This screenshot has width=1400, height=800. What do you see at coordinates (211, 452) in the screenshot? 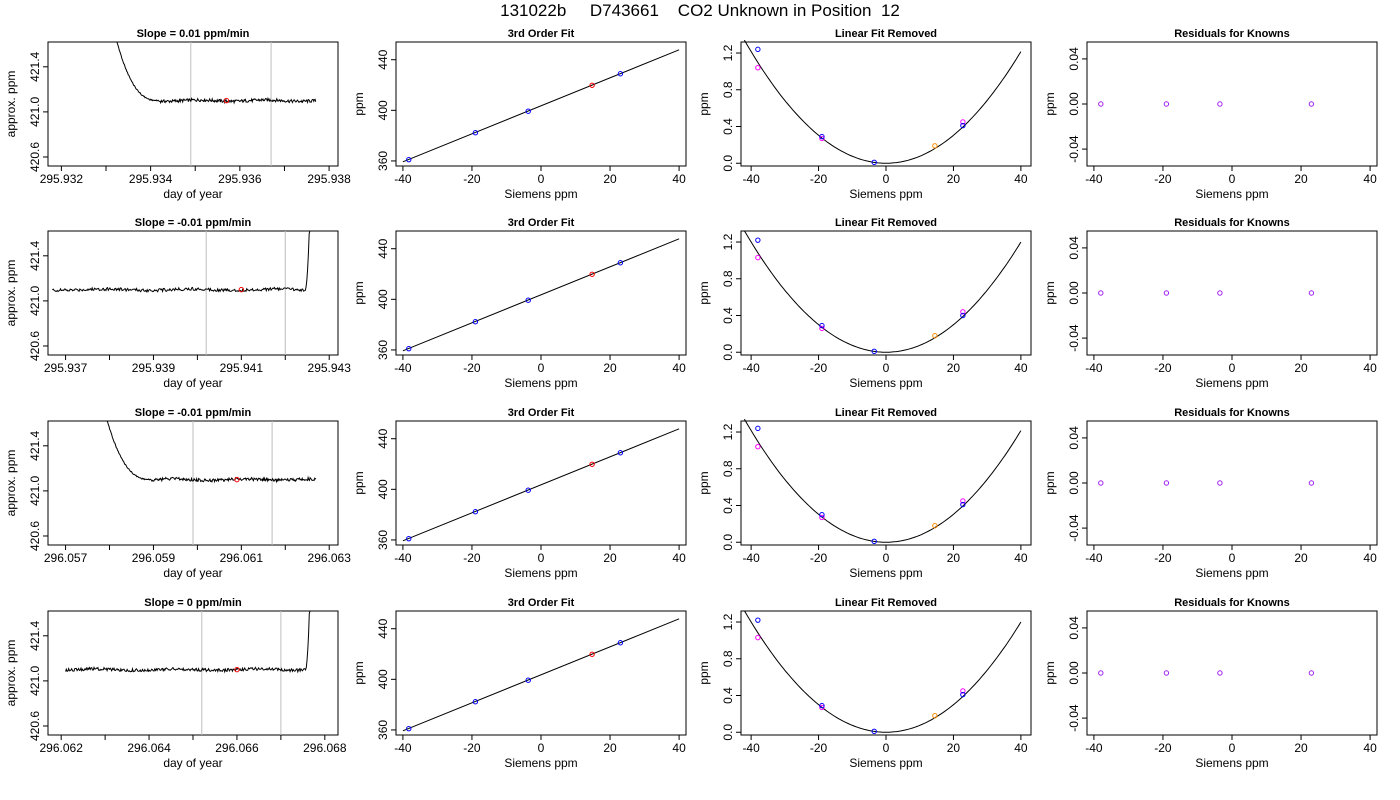
I see `concentration-trace` at bounding box center [211, 452].